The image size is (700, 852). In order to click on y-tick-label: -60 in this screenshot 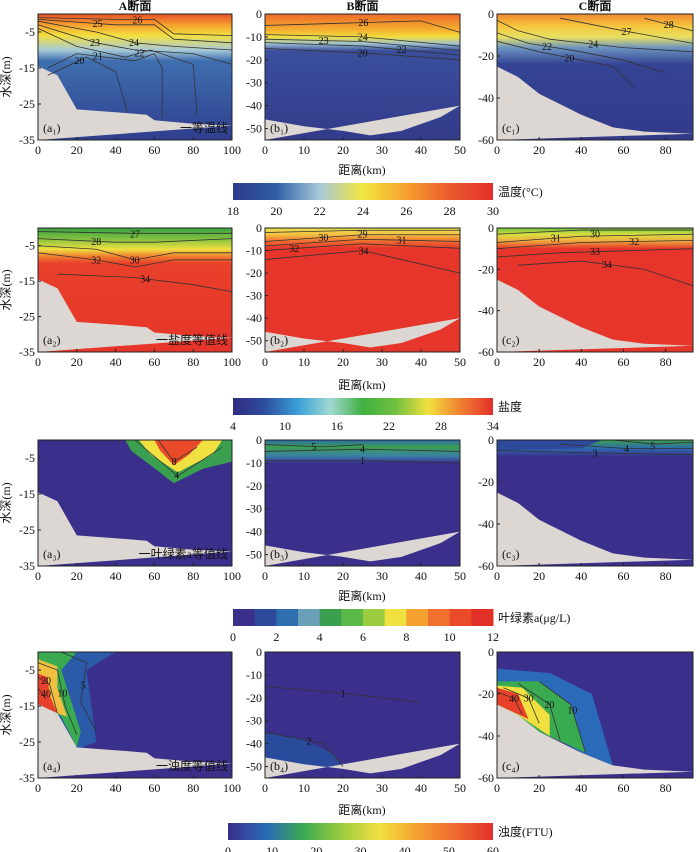, I will do `click(486, 566)`.